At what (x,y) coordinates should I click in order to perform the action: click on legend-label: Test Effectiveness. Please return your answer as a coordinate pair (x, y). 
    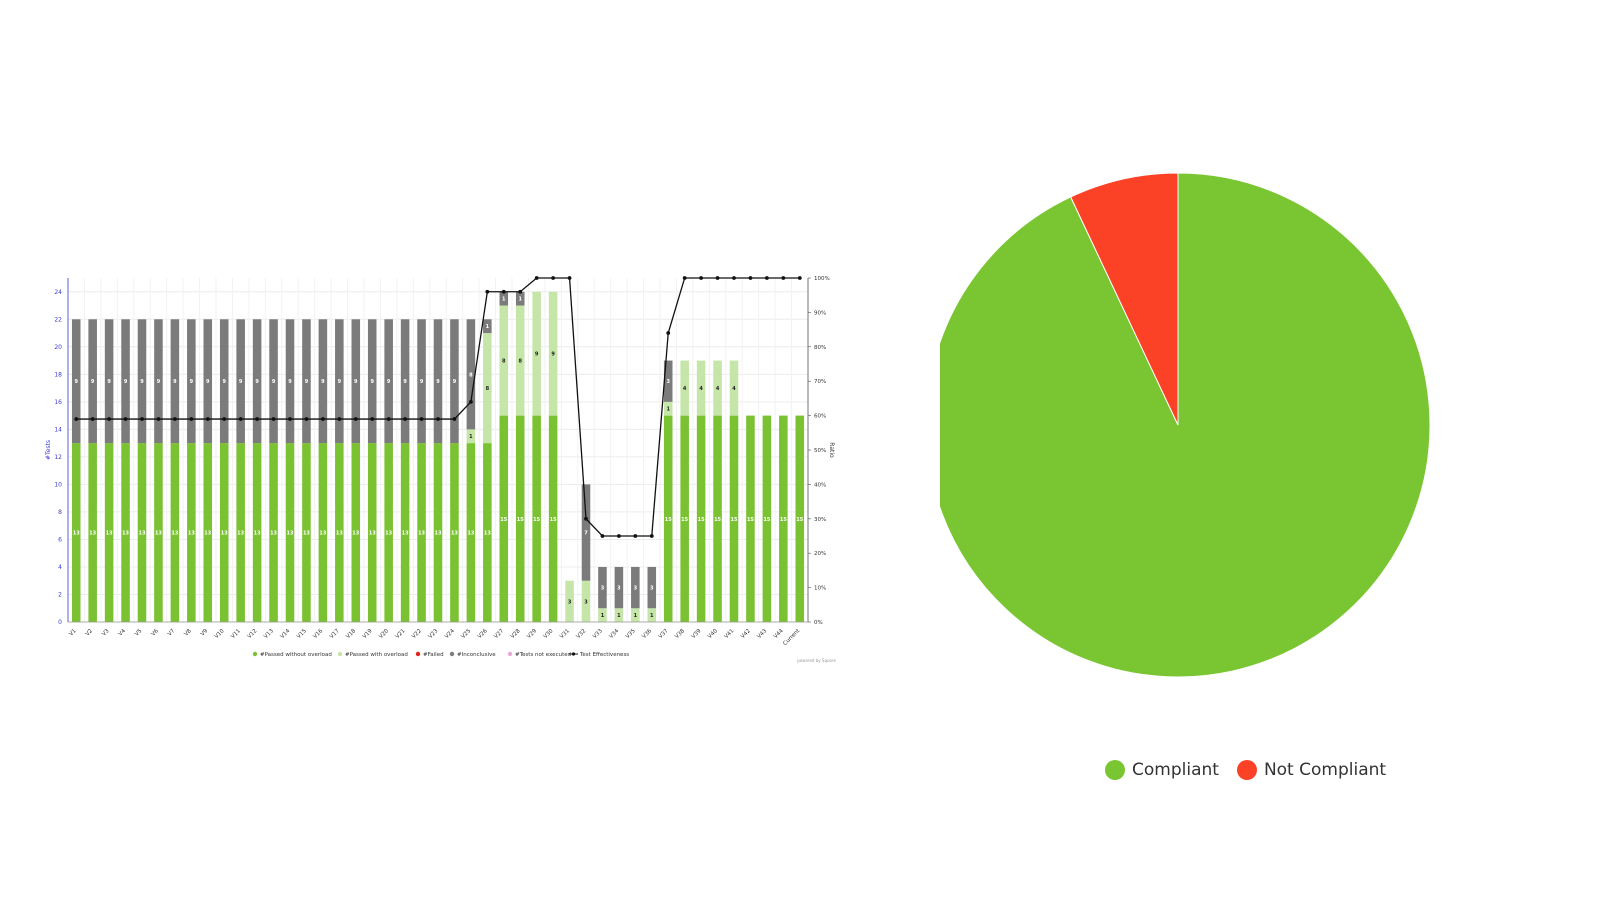
    Looking at the image, I should click on (604, 655).